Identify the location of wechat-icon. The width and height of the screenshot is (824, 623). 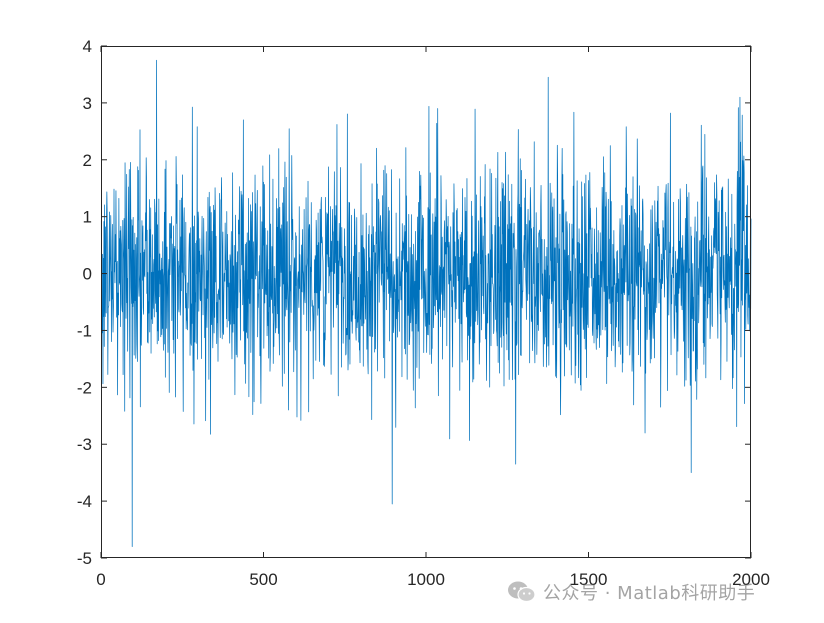
(522, 592).